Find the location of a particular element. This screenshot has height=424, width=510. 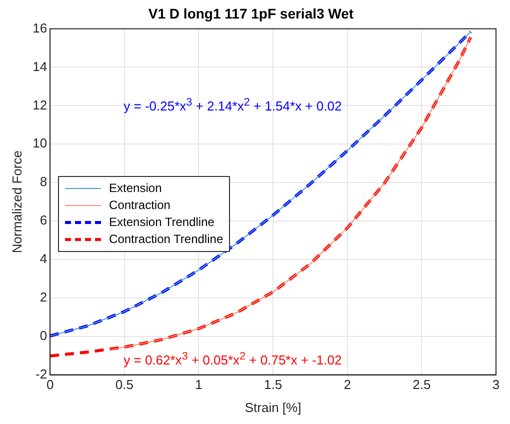

y-axis-title: Normalized Force is located at coordinates (16, 202).